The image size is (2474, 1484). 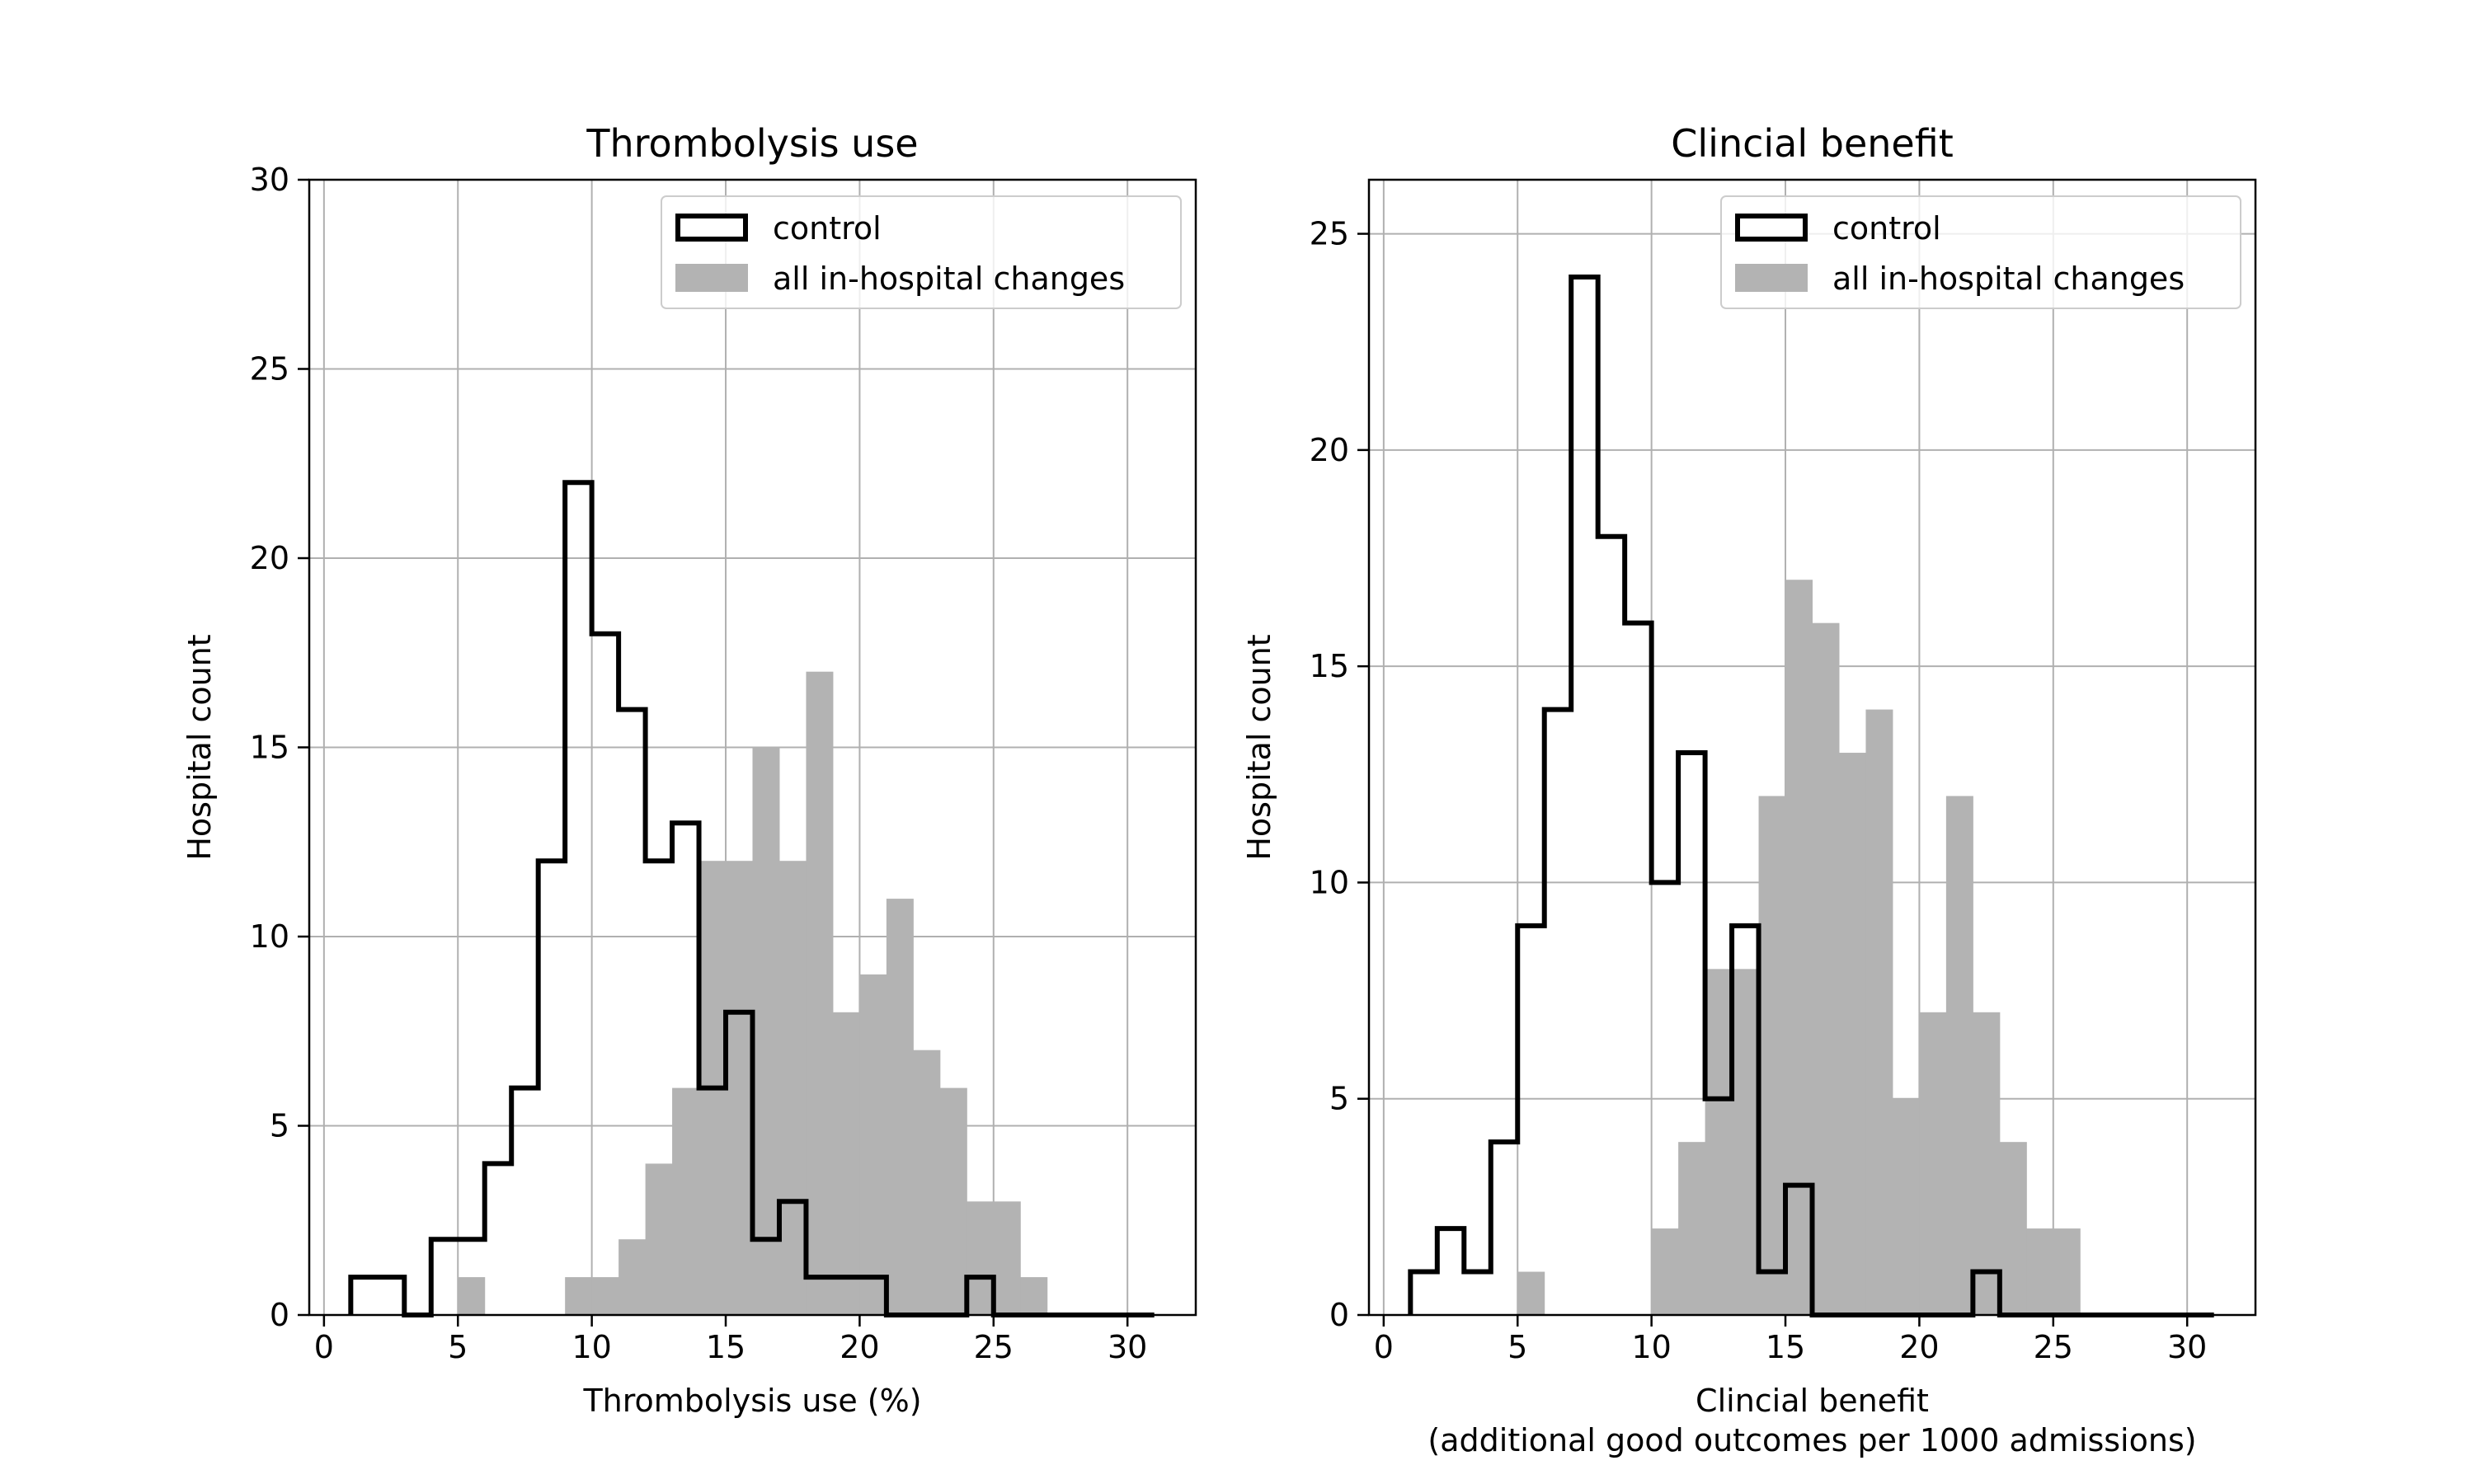 I want to click on x-axis-label: Thrombolysis use (%), so click(x=751, y=1401).